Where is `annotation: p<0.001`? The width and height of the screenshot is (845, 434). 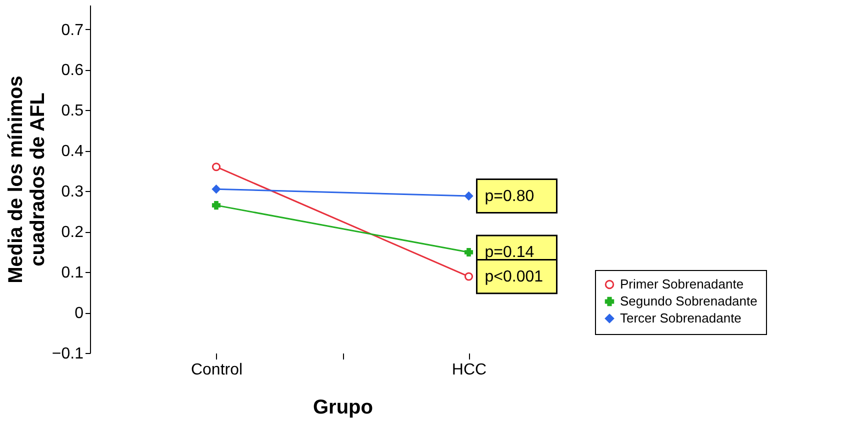
annotation: p<0.001 is located at coordinates (514, 277).